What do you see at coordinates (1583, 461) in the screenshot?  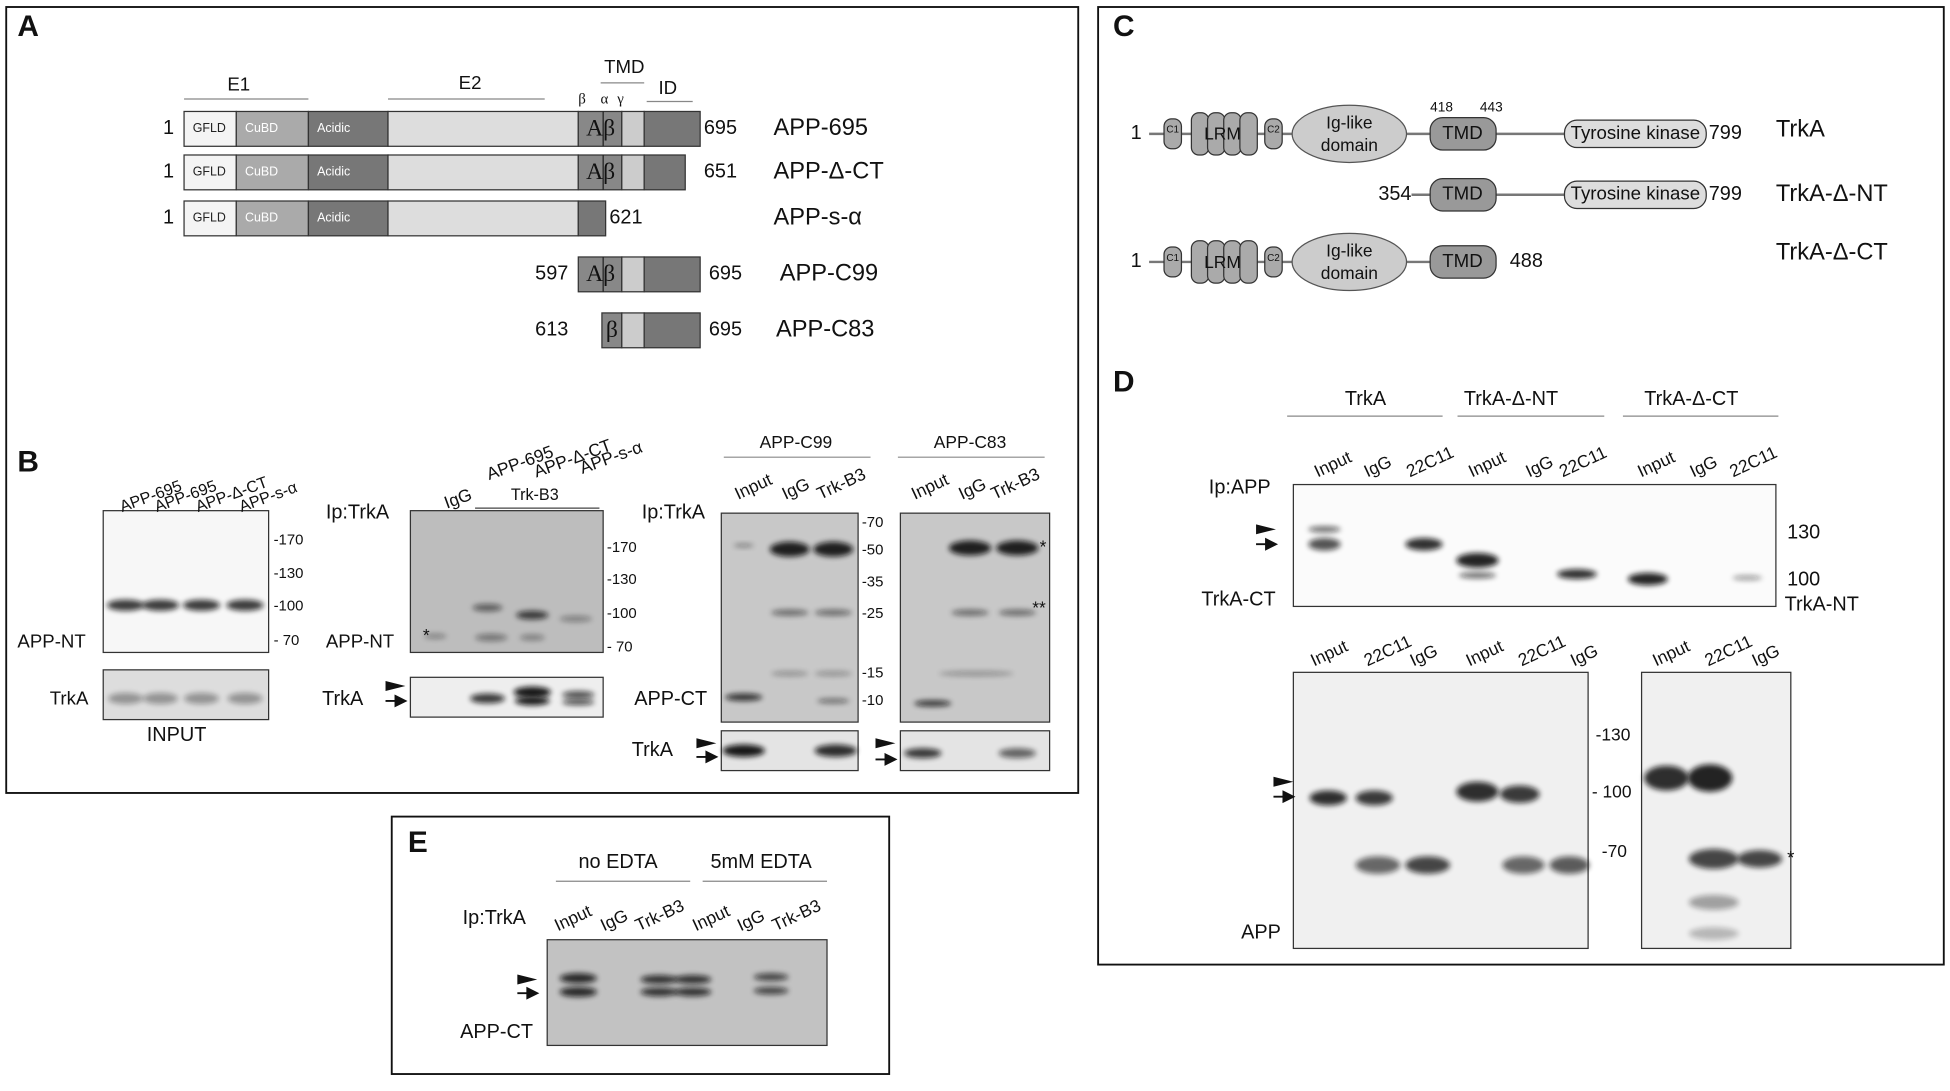 I see `label: 22C11` at bounding box center [1583, 461].